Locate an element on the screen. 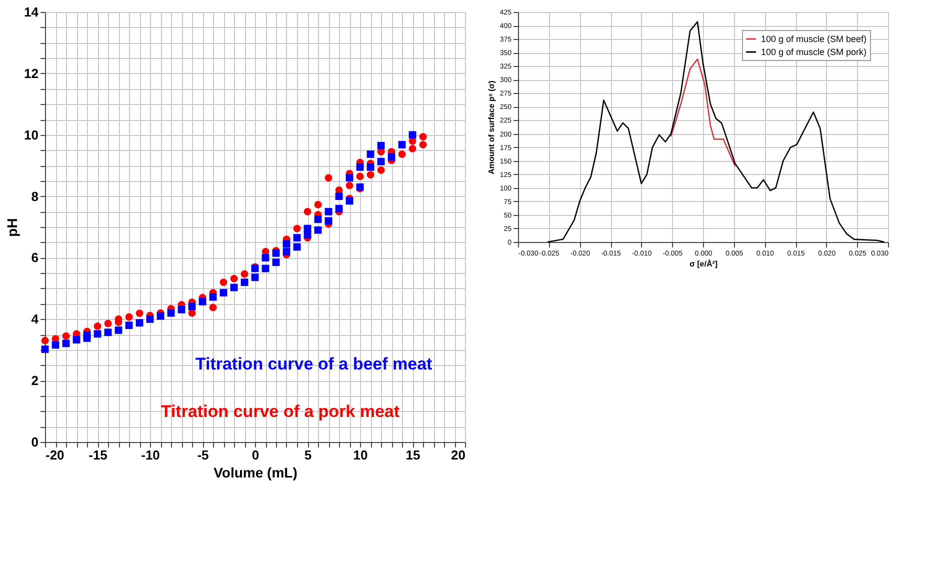 This screenshot has height=573, width=952. x-tick-label: 5 is located at coordinates (308, 455).